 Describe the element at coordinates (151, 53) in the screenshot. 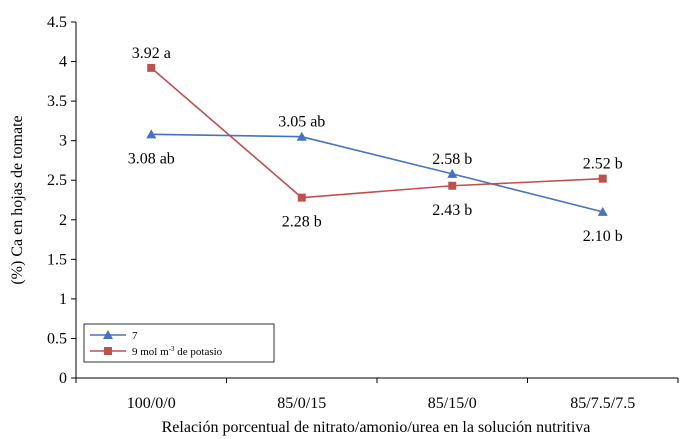

I see `data-label: 3.92 a` at that location.